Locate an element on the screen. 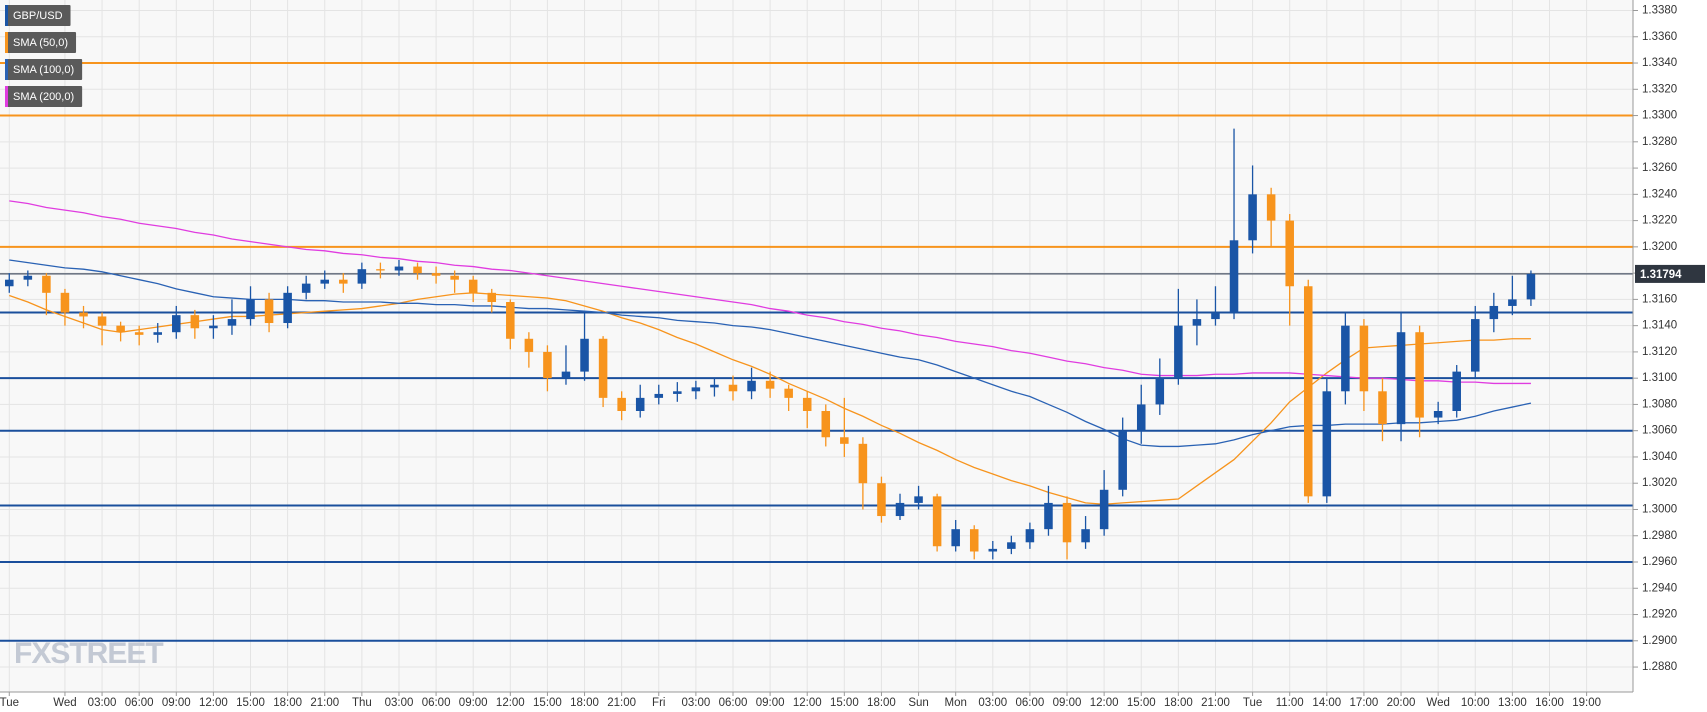  legend-box is located at coordinates (44, 96).